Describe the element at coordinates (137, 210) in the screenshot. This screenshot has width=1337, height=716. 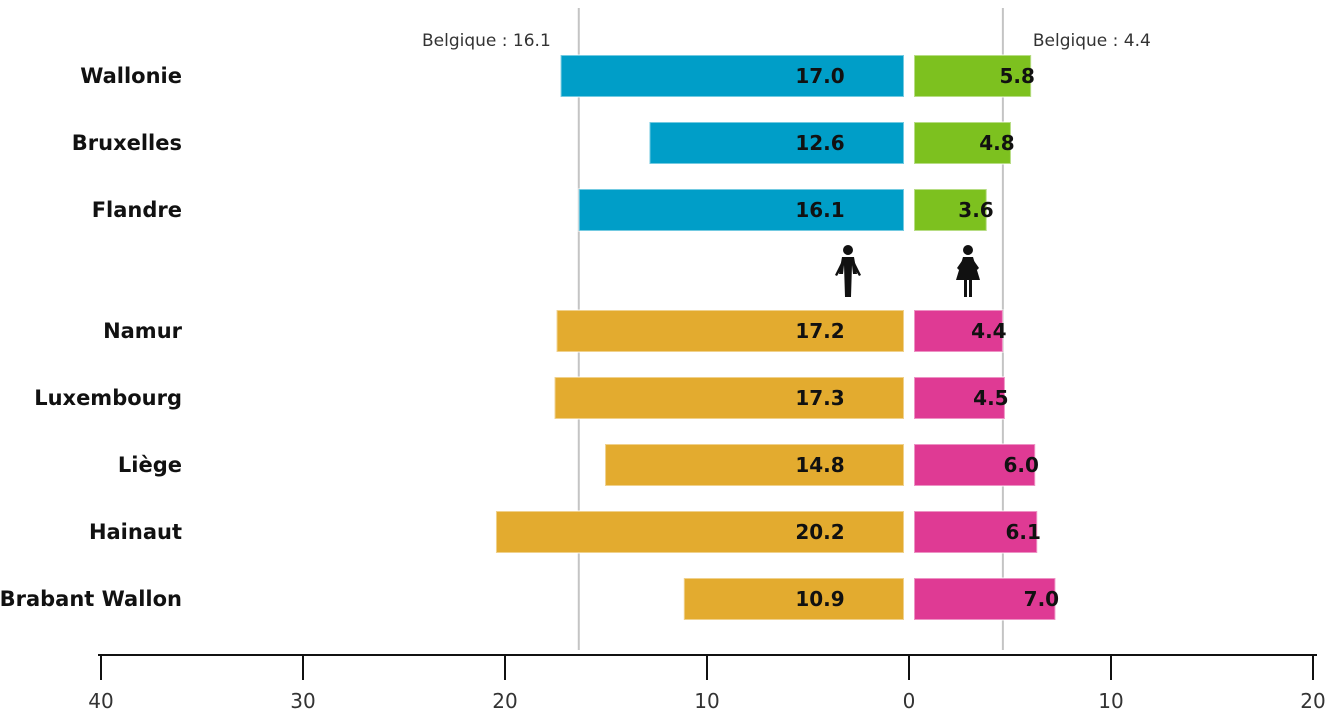
I see `category-label: Flandre` at that location.